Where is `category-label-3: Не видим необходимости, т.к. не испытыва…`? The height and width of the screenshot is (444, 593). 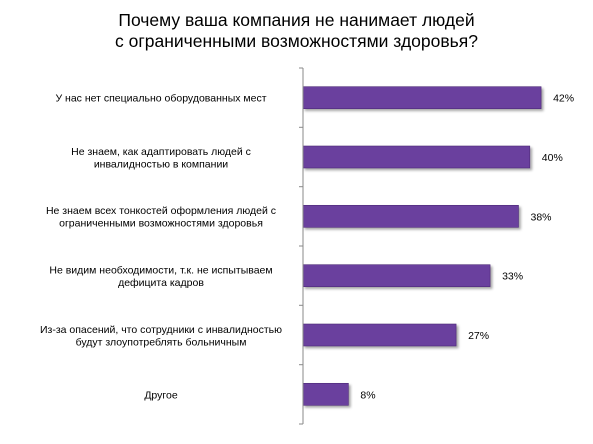
category-label-3: Не видим необходимости, т.к. не испытыва… is located at coordinates (160, 276).